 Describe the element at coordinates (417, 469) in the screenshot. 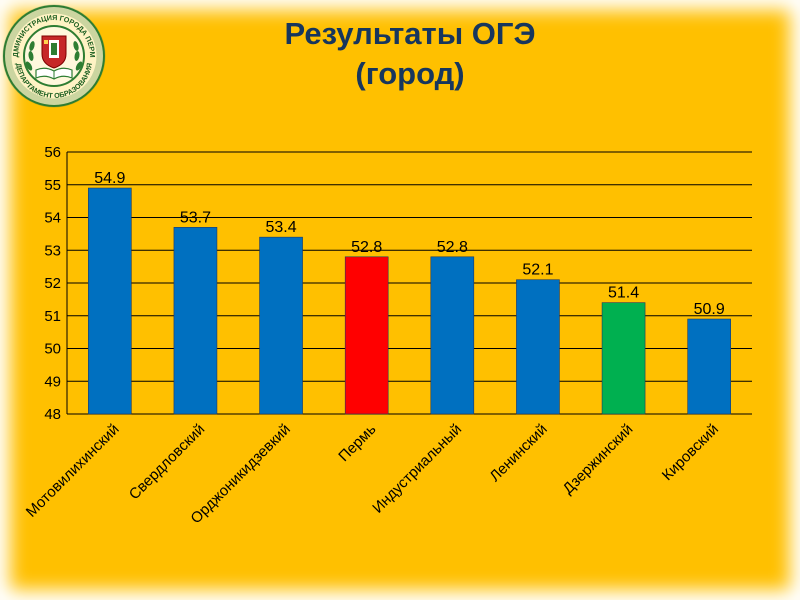

I see `x-tick-label: Индустриальный` at that location.